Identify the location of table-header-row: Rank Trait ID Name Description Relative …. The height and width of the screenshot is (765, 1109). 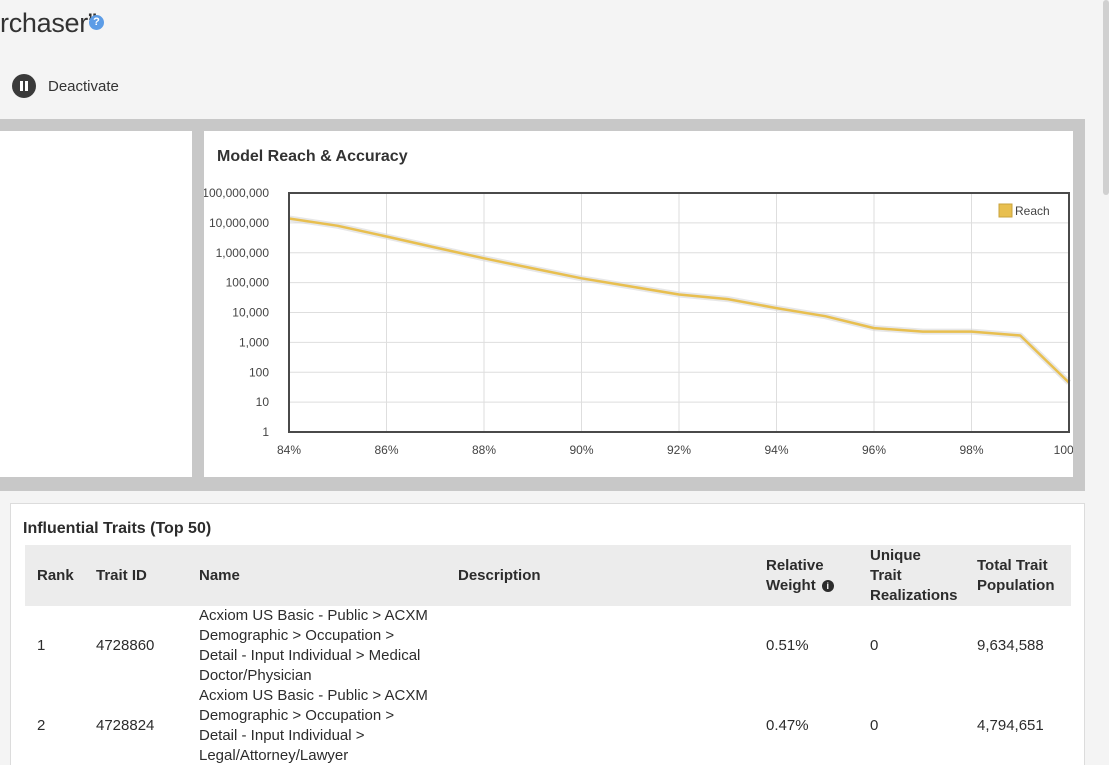
(548, 575).